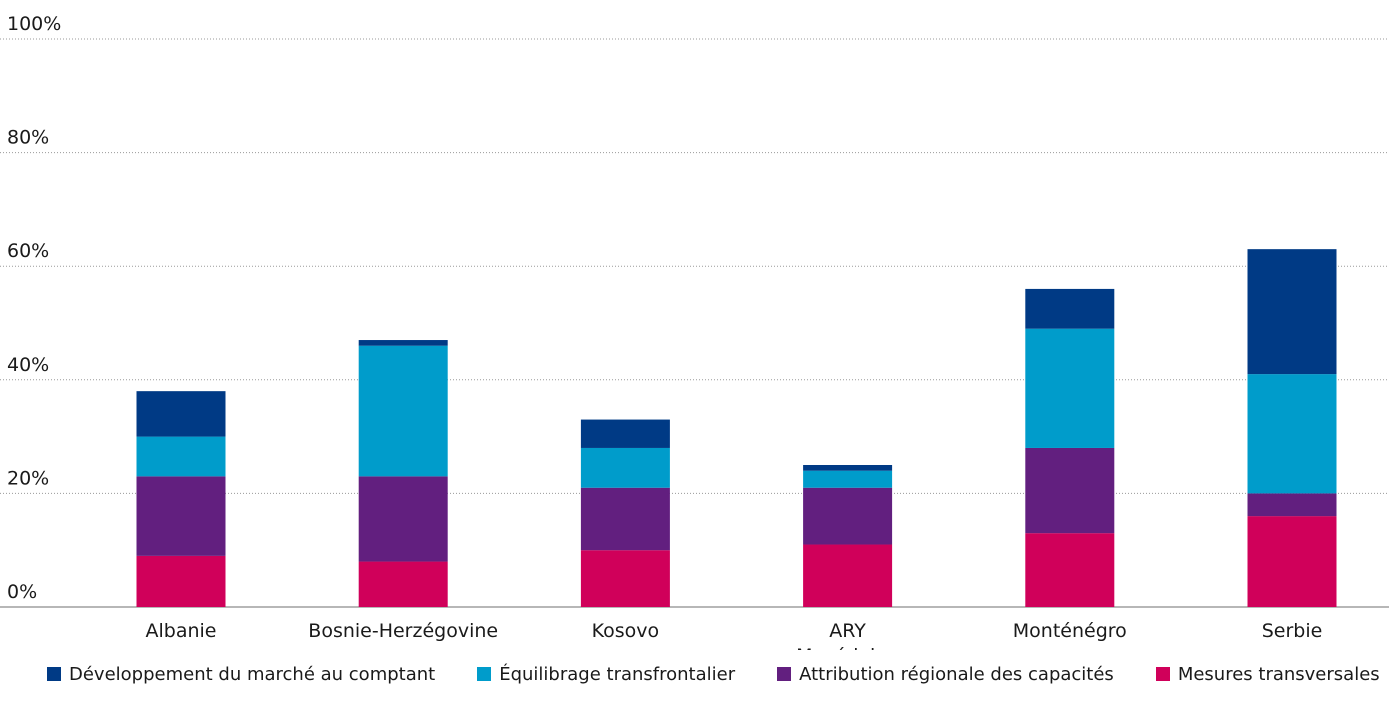  Describe the element at coordinates (252, 674) in the screenshot. I see `legend-label: Développement du marché au comptant` at that location.